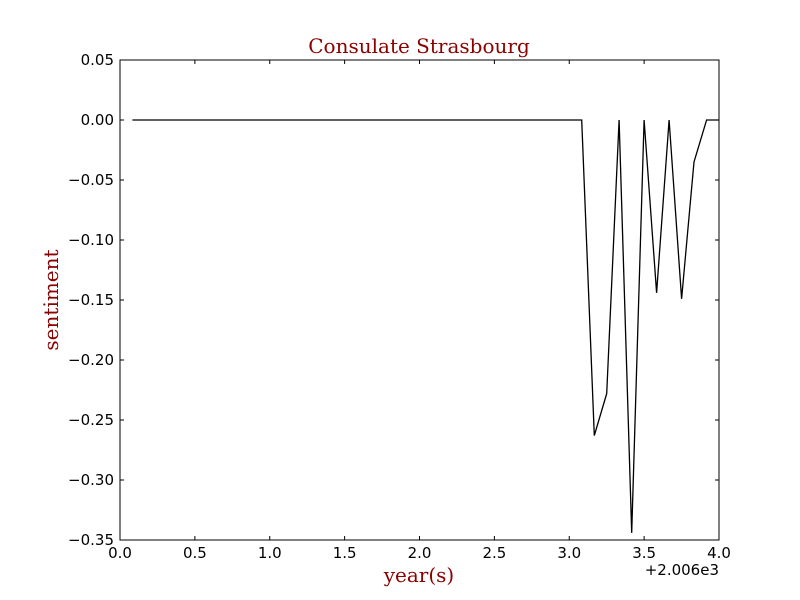 The image size is (800, 600). Describe the element at coordinates (682, 570) in the screenshot. I see `x-offset-label: +2.006e3` at that location.